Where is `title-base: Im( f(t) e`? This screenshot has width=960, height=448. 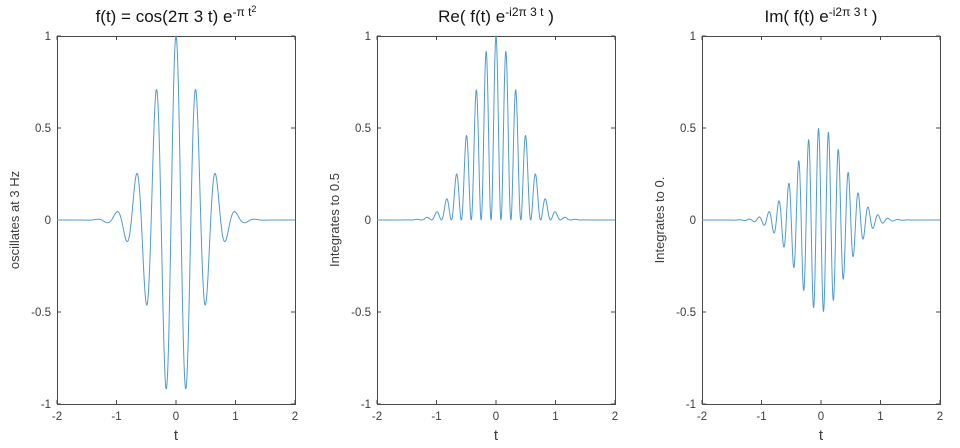
title-base: Im( f(t) e is located at coordinates (796, 16).